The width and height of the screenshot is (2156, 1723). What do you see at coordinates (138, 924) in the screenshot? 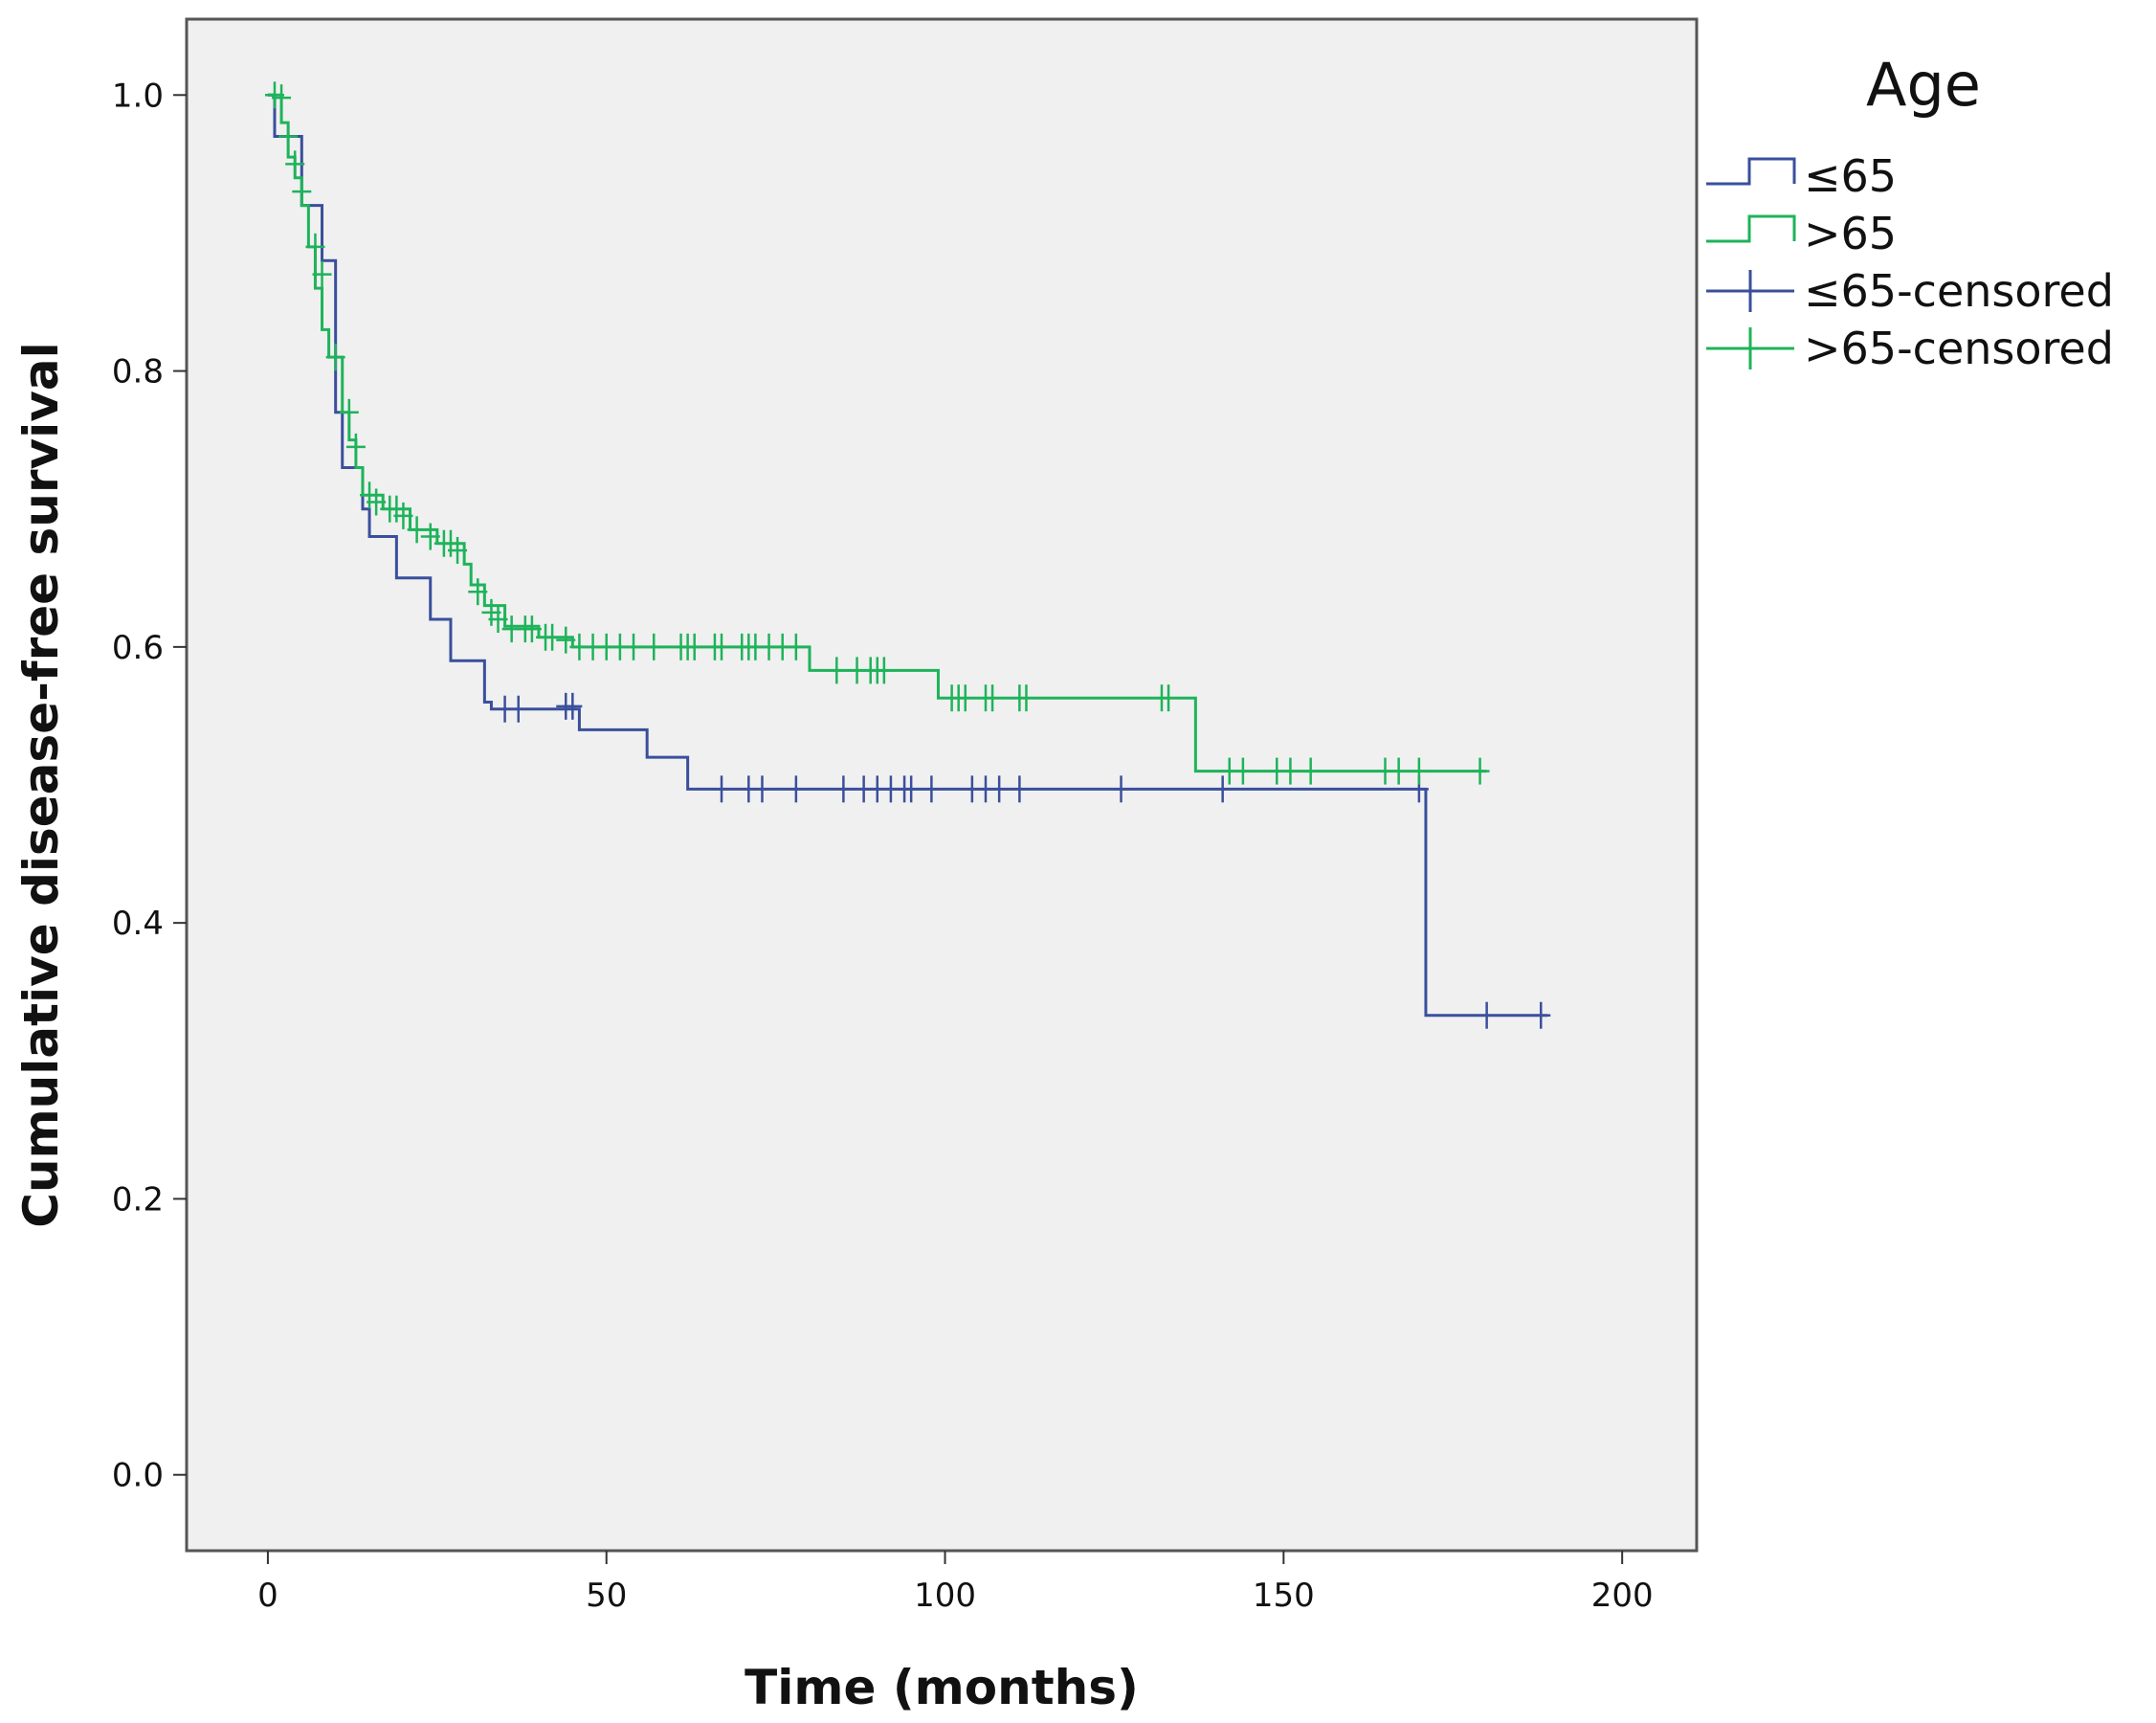
I see `y-tick-label: 0.4` at bounding box center [138, 924].